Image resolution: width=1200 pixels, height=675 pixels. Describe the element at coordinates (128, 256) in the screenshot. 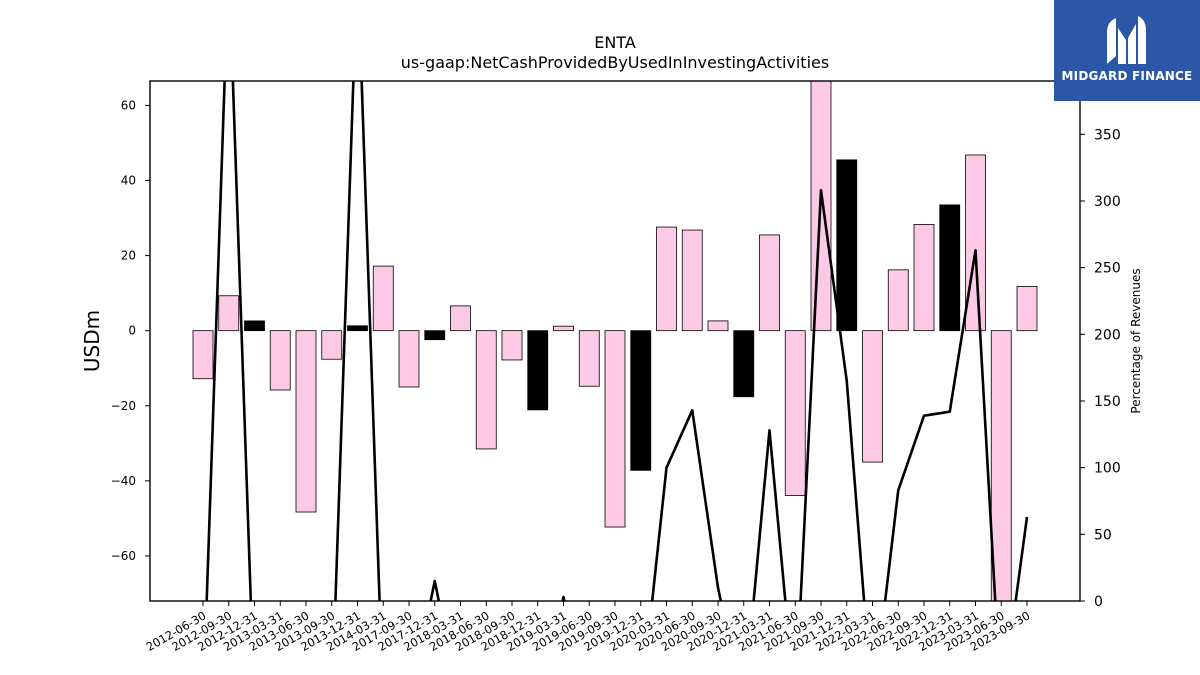

I see `y-tick-label: 20` at that location.